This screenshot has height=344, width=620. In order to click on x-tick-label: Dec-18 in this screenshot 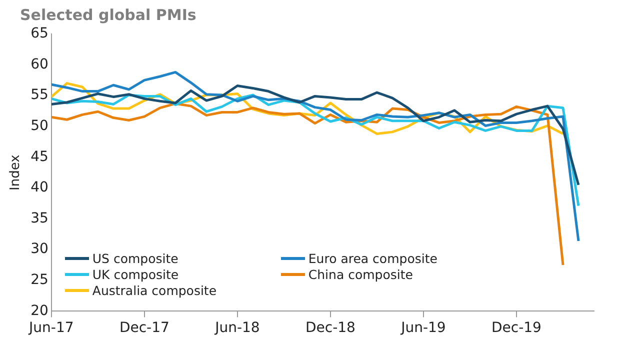, I will do `click(330, 328)`.